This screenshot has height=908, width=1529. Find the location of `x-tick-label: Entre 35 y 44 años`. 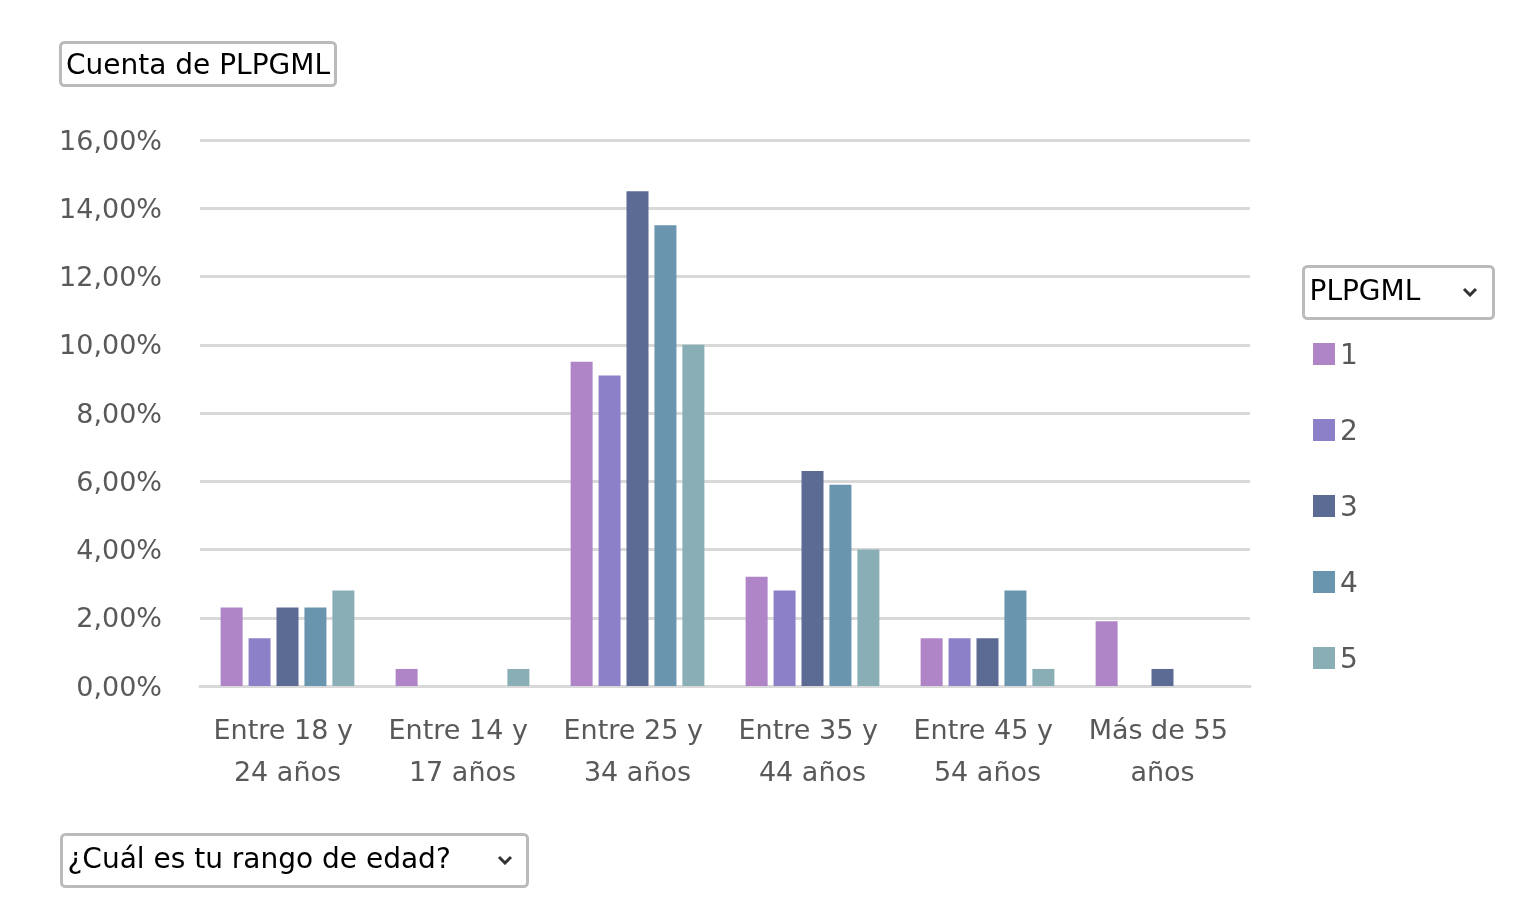

x-tick-label: Entre 35 y 44 años is located at coordinates (812, 750).